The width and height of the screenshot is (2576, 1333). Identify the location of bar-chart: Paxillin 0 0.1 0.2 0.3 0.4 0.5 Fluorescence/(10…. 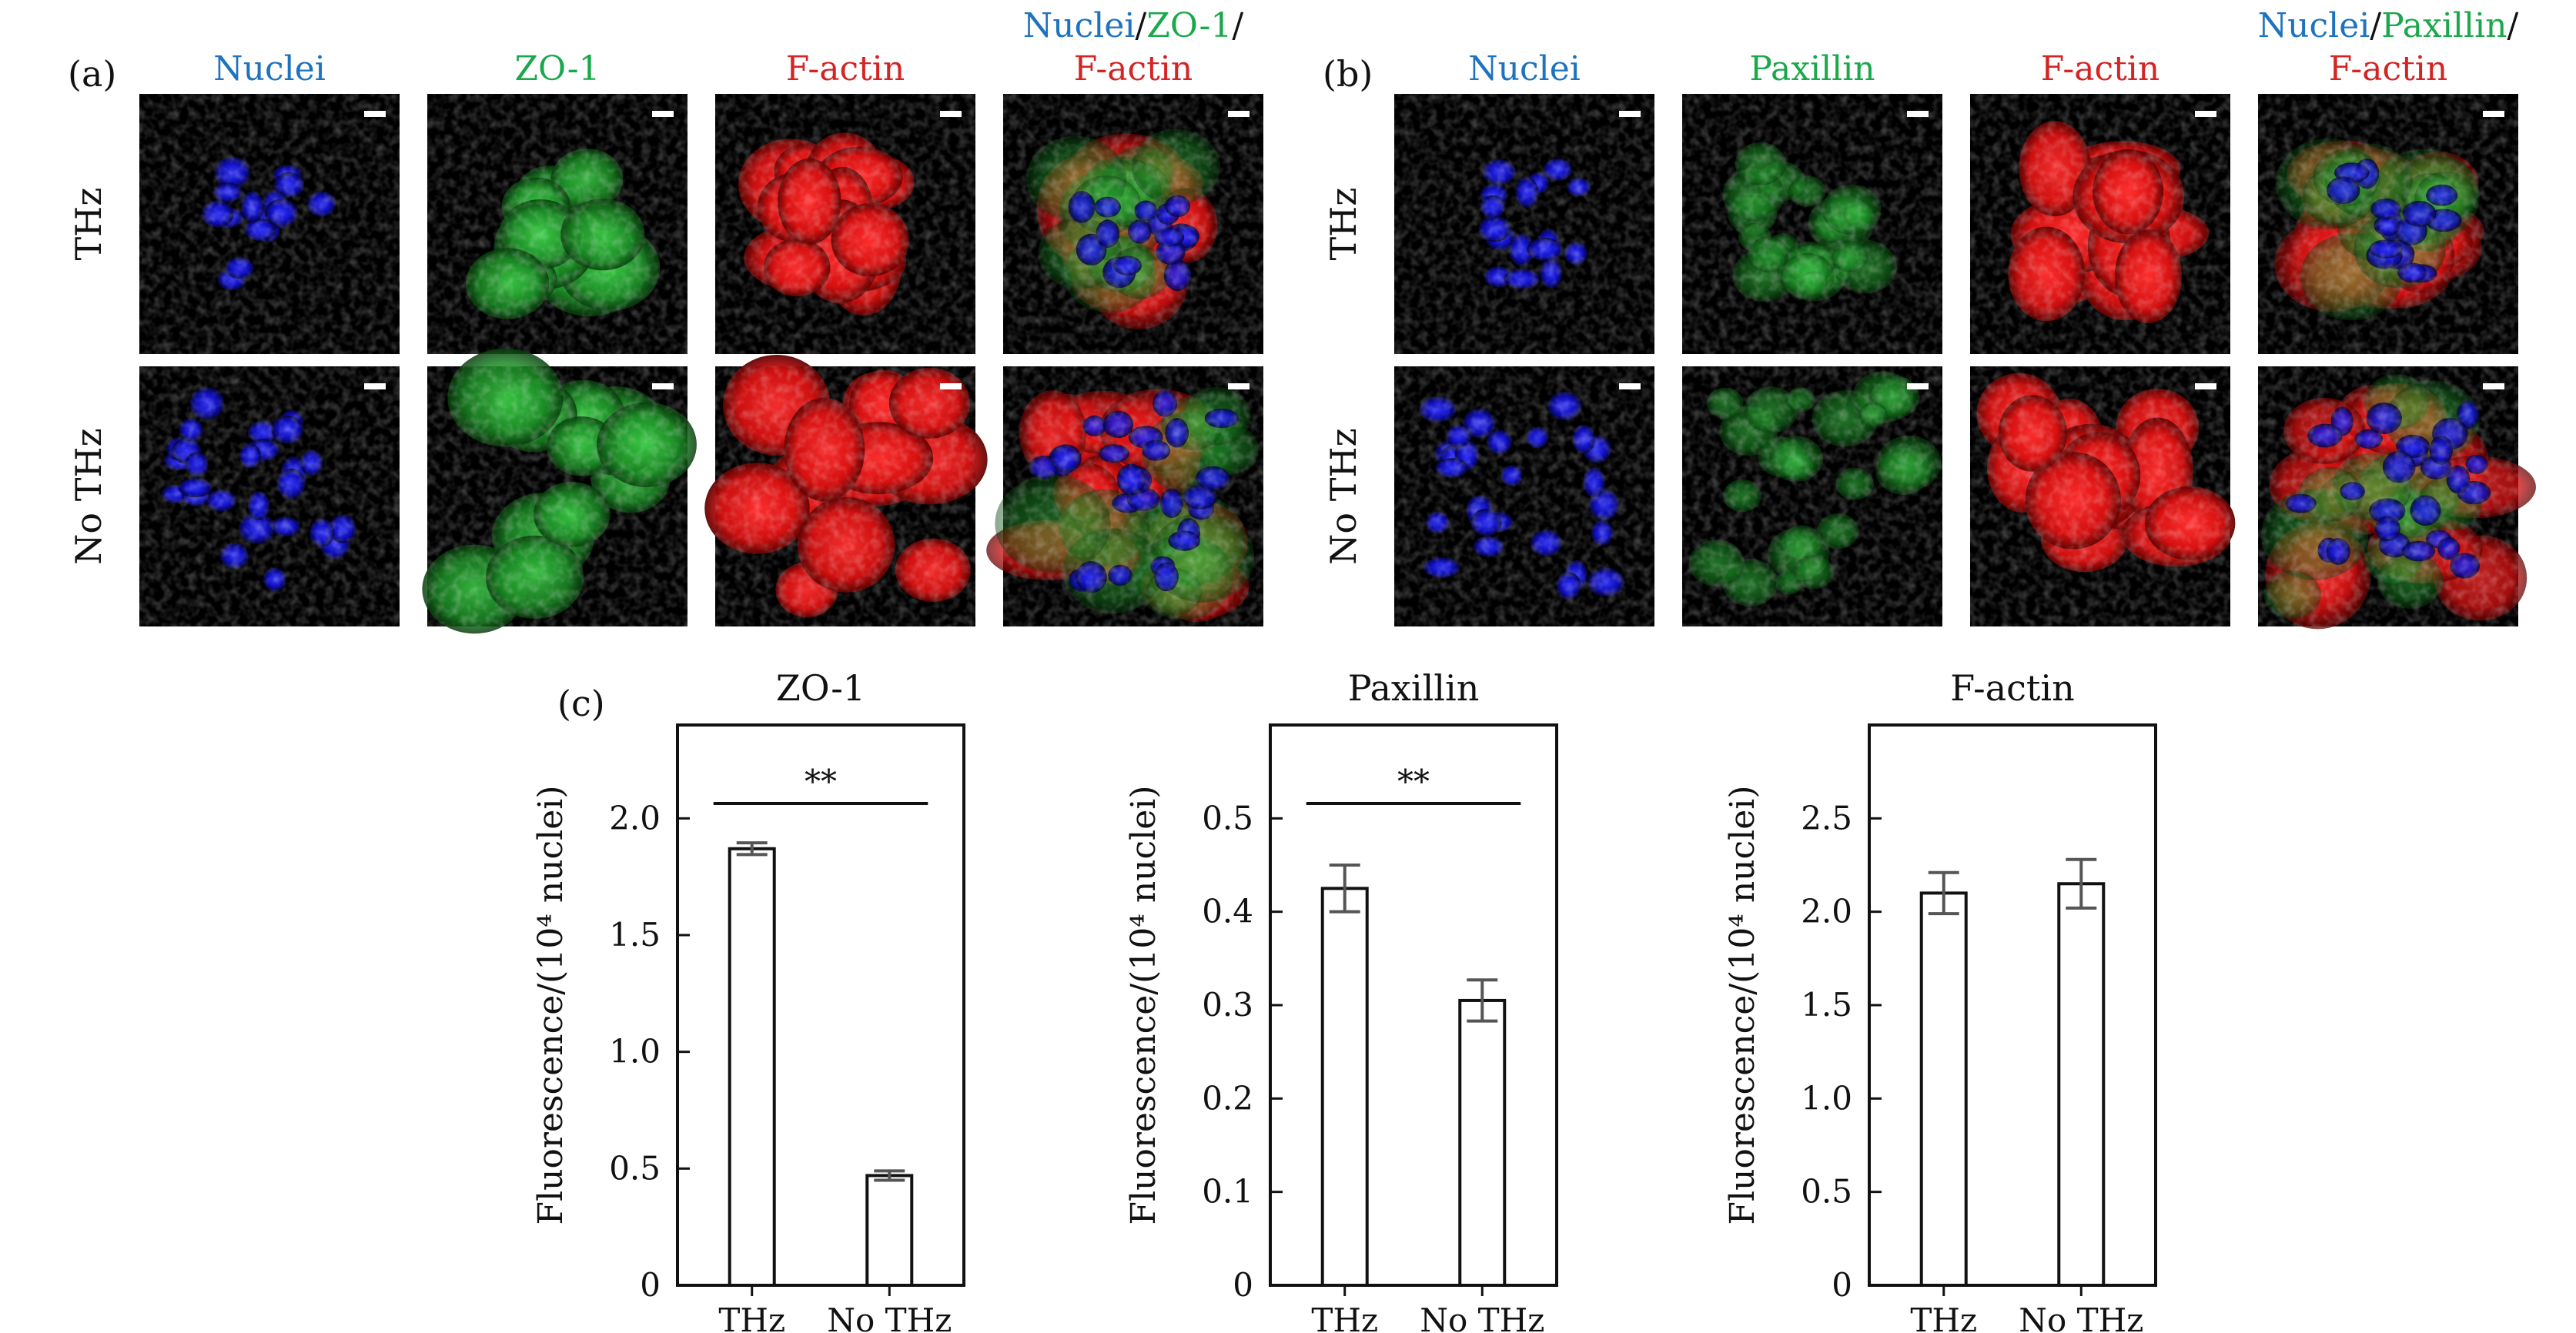
(1341, 1000).